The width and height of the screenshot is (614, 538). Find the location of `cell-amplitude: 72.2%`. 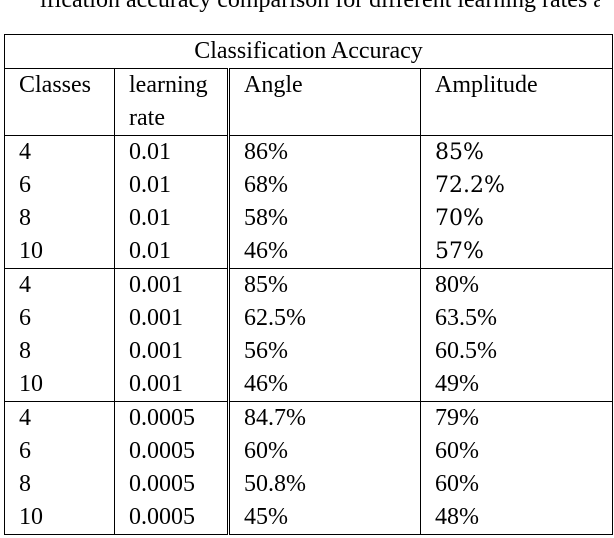

cell-amplitude: 72.2% is located at coordinates (517, 185).